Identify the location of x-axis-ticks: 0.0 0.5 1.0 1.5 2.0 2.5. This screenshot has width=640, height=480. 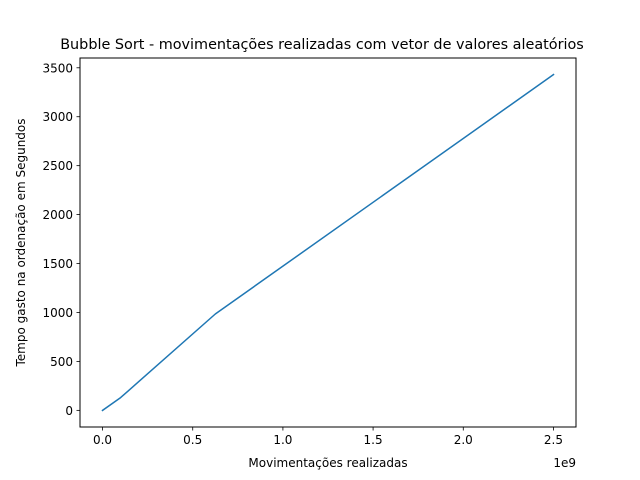
(328, 437).